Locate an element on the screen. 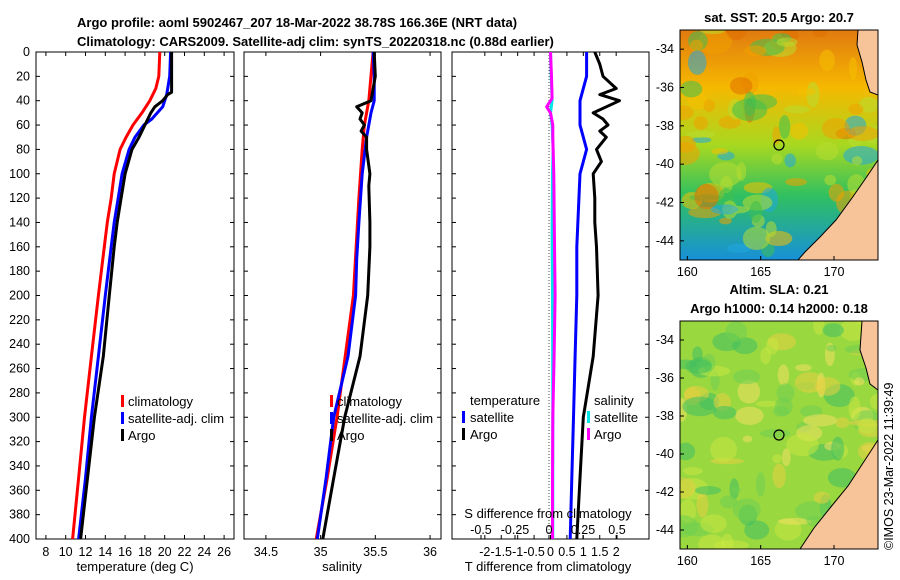 This screenshot has height=580, width=900. x-tick-label: 0.5 is located at coordinates (566, 552).